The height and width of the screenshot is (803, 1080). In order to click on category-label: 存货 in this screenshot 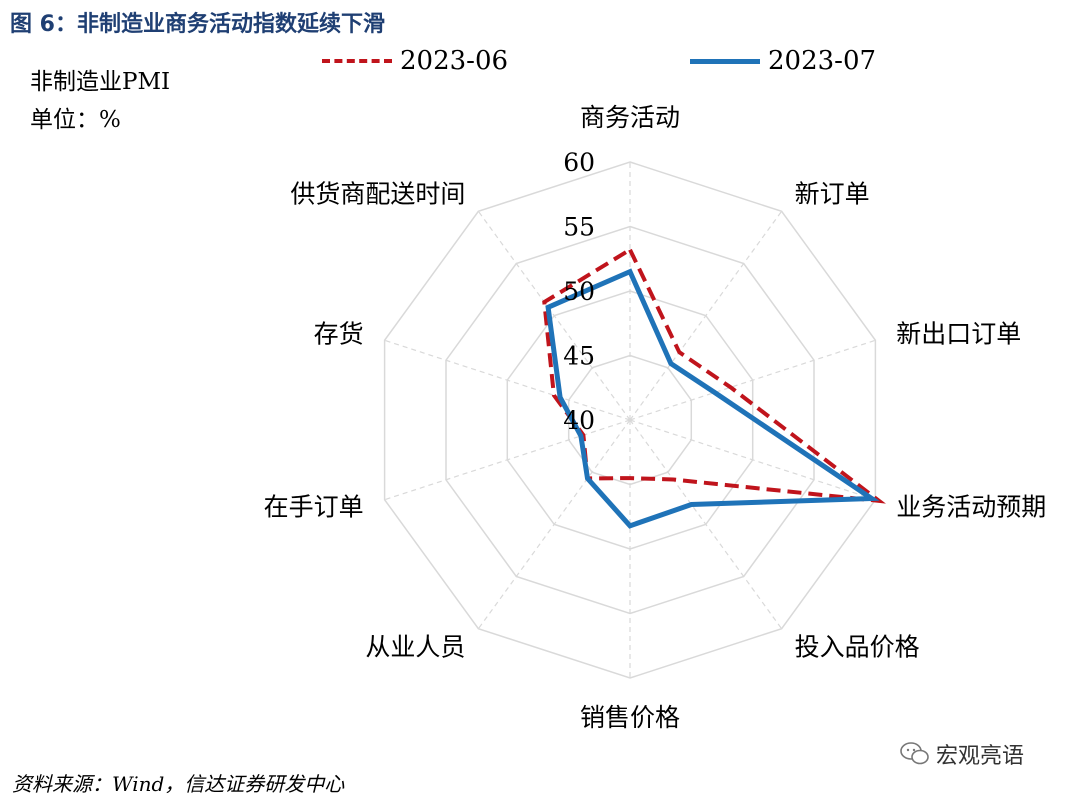, I will do `click(339, 334)`.